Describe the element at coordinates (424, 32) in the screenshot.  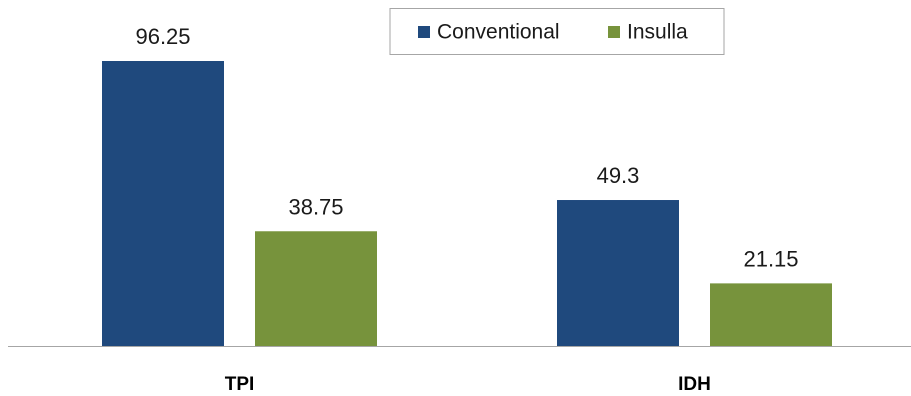
I see `legend-swatch-conventional` at that location.